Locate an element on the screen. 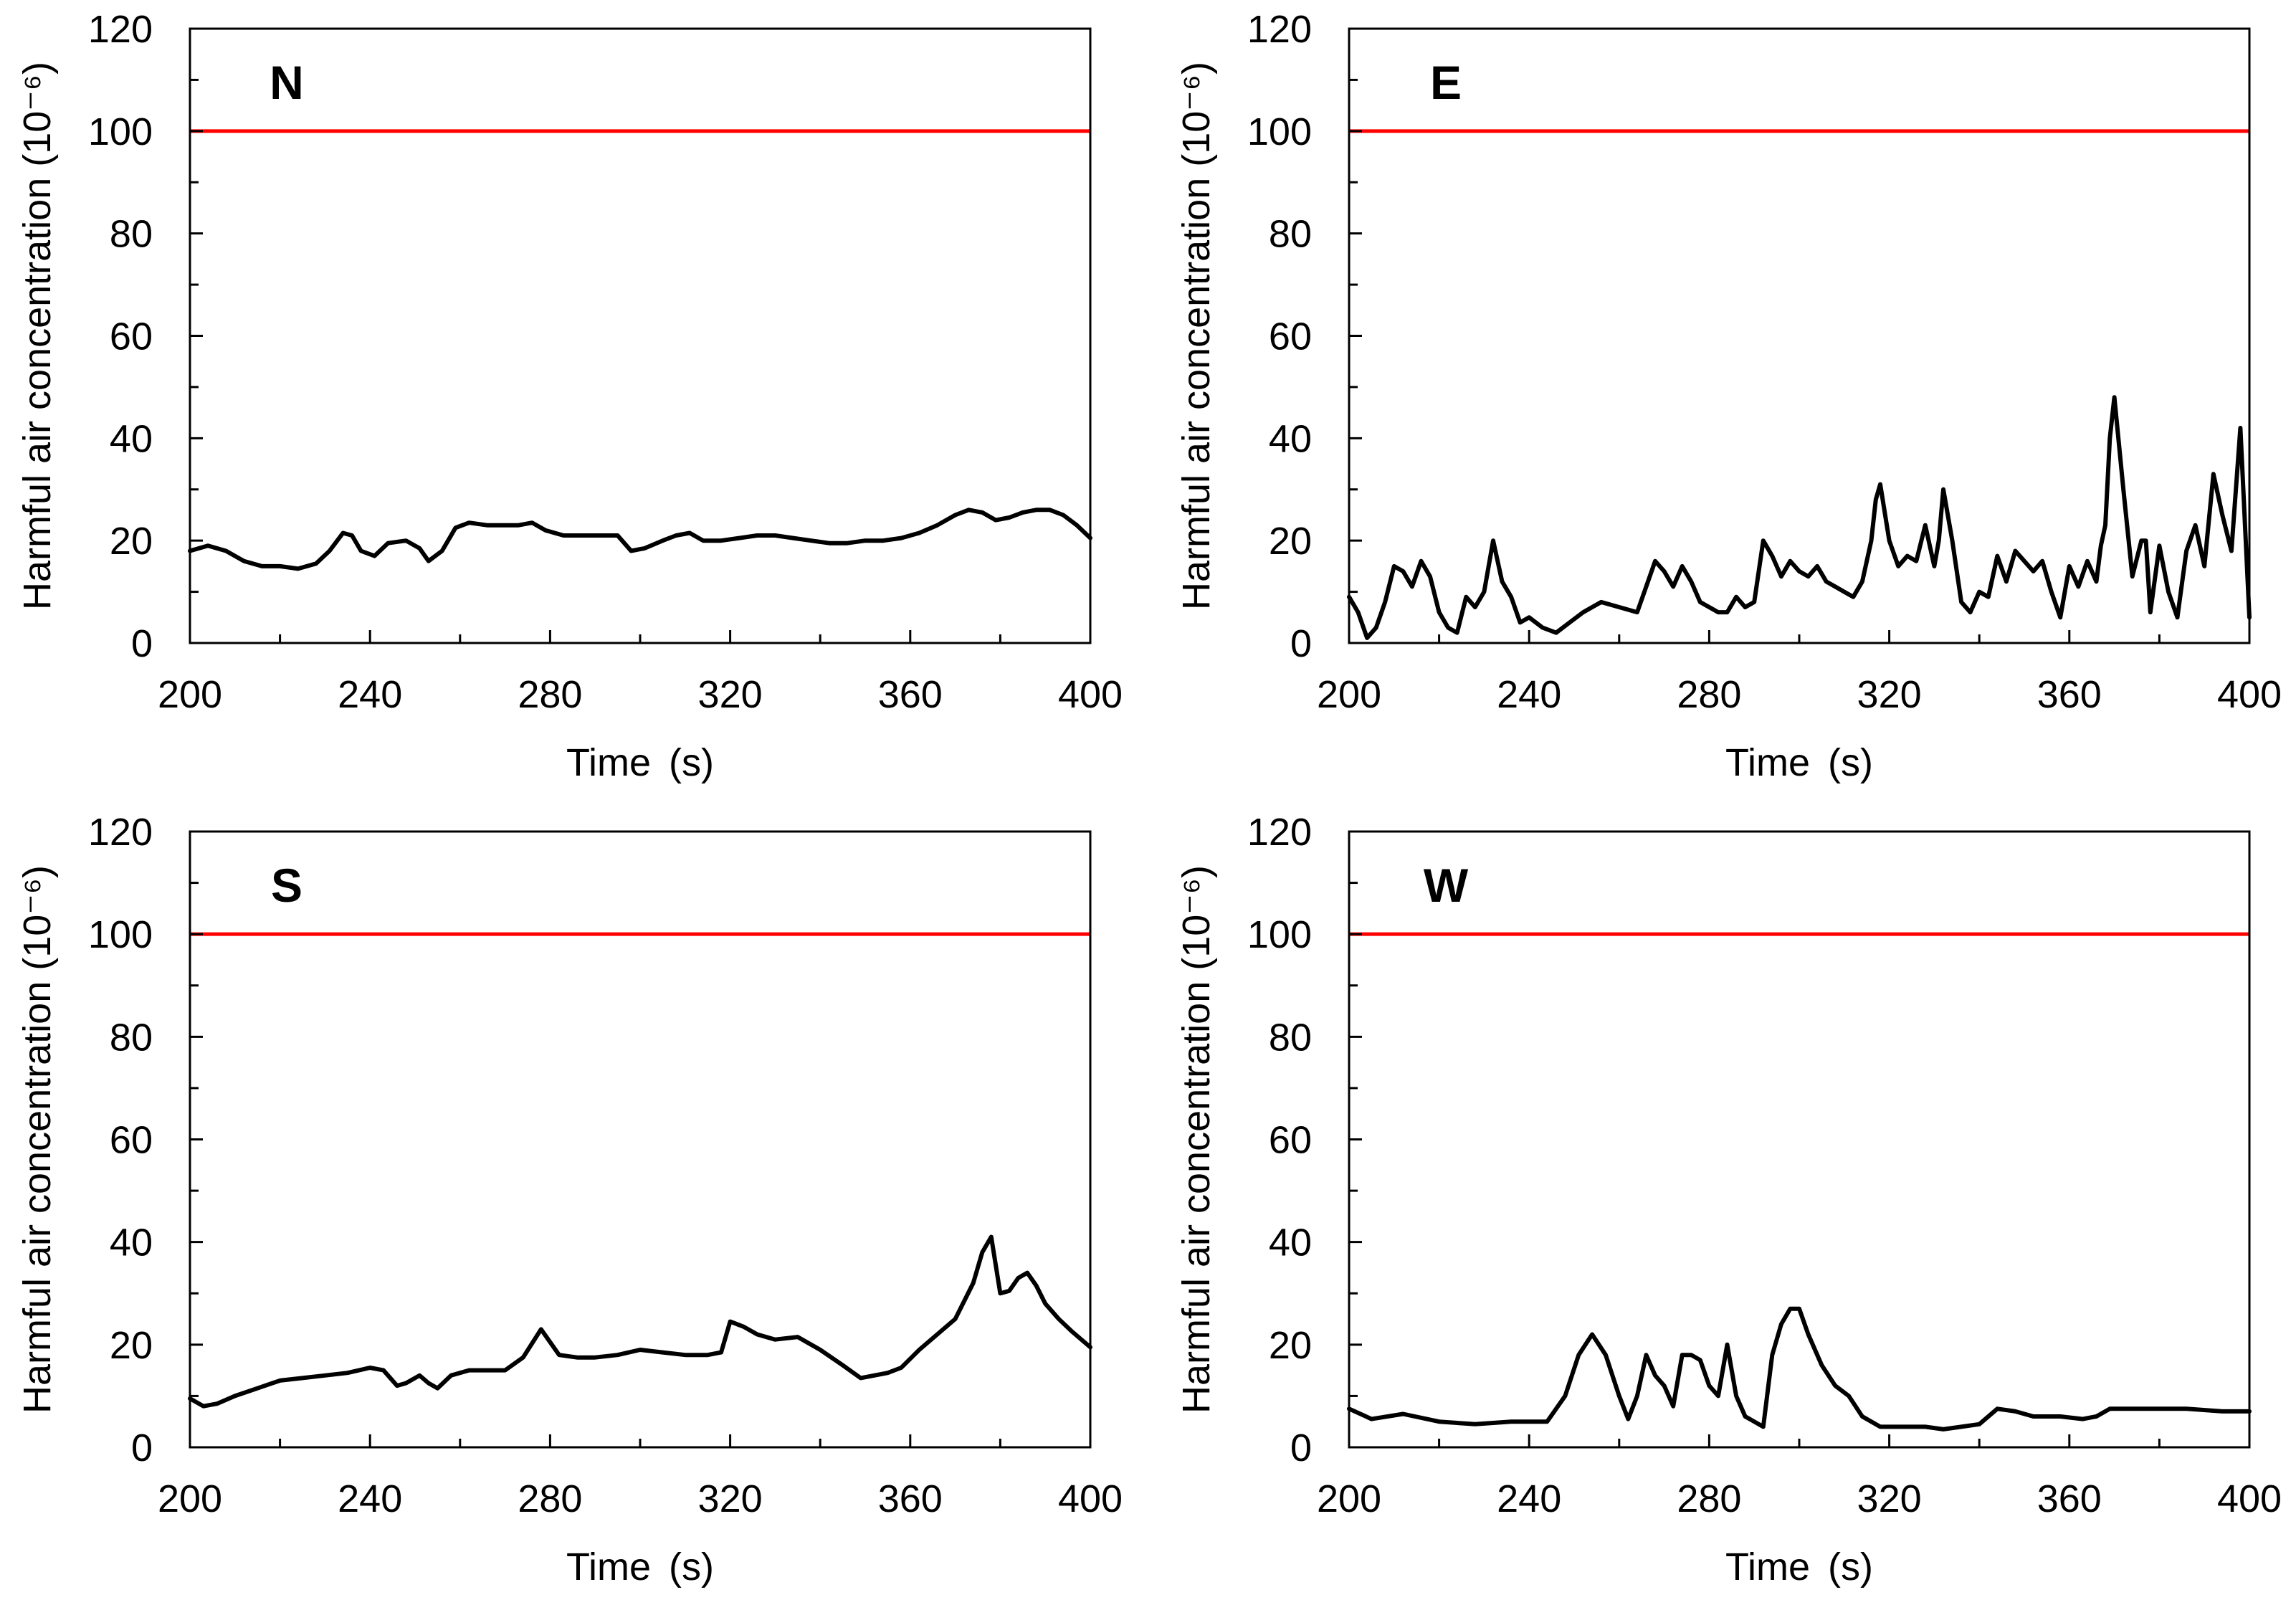 Image resolution: width=2296 pixels, height=1610 pixels. series-line-e is located at coordinates (1799, 517).